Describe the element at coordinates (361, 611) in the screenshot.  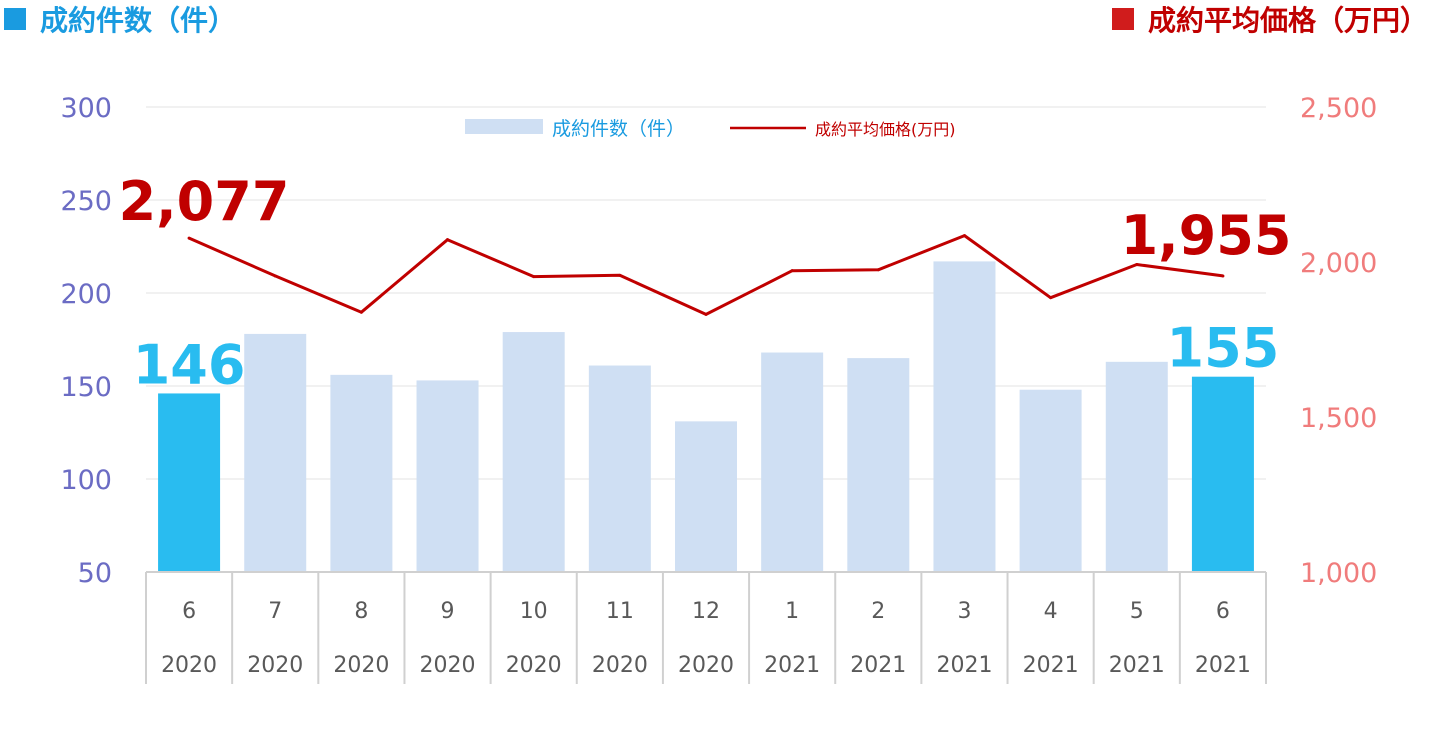
I see `category-month-label: 8` at that location.